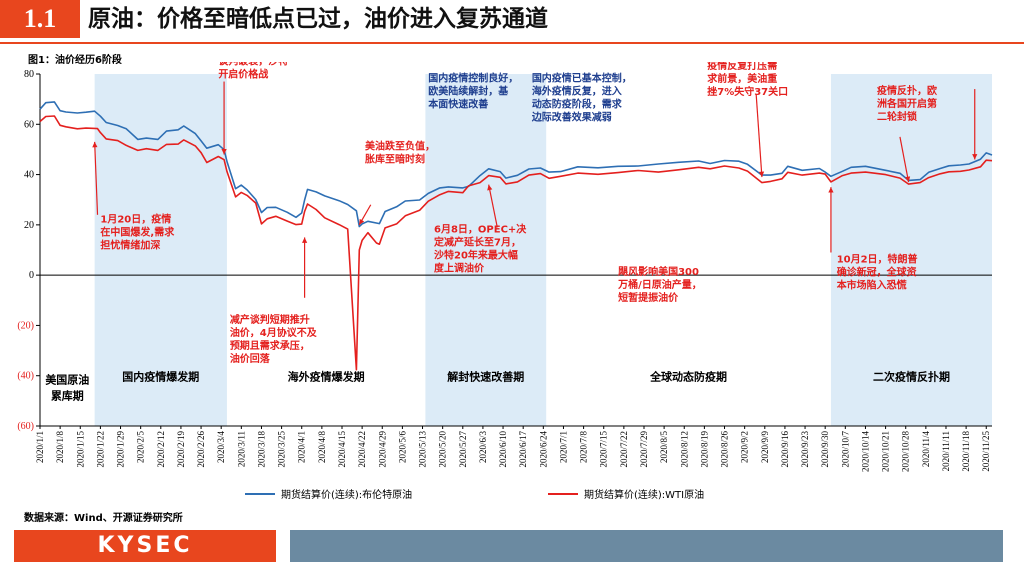 This screenshot has height=576, width=1024. I want to click on annotation-5-line-1: 定减产延长至7月，, so click(477, 241).